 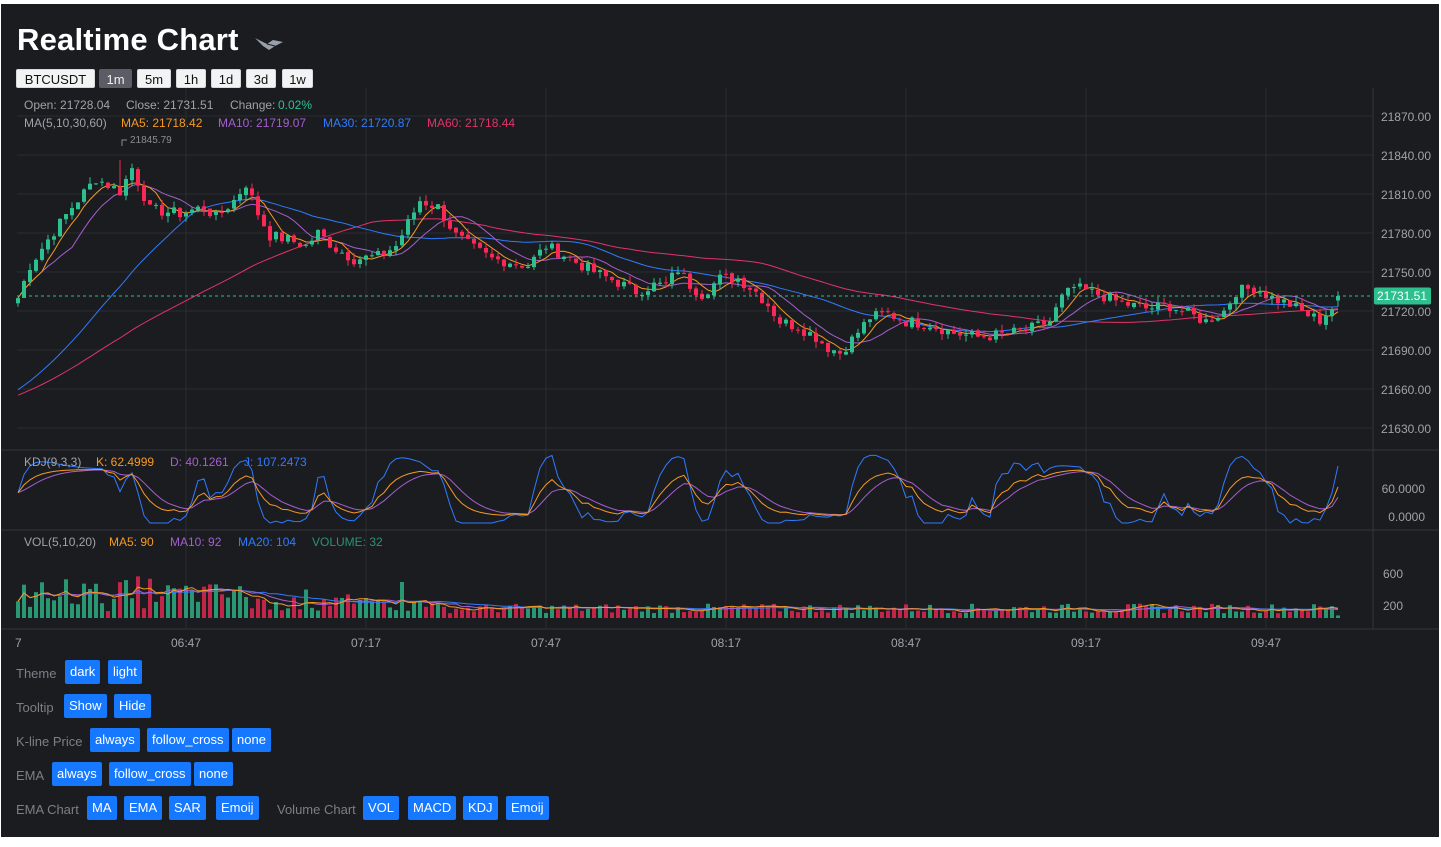 What do you see at coordinates (251, 740) in the screenshot?
I see `kline-price-none-button: none` at bounding box center [251, 740].